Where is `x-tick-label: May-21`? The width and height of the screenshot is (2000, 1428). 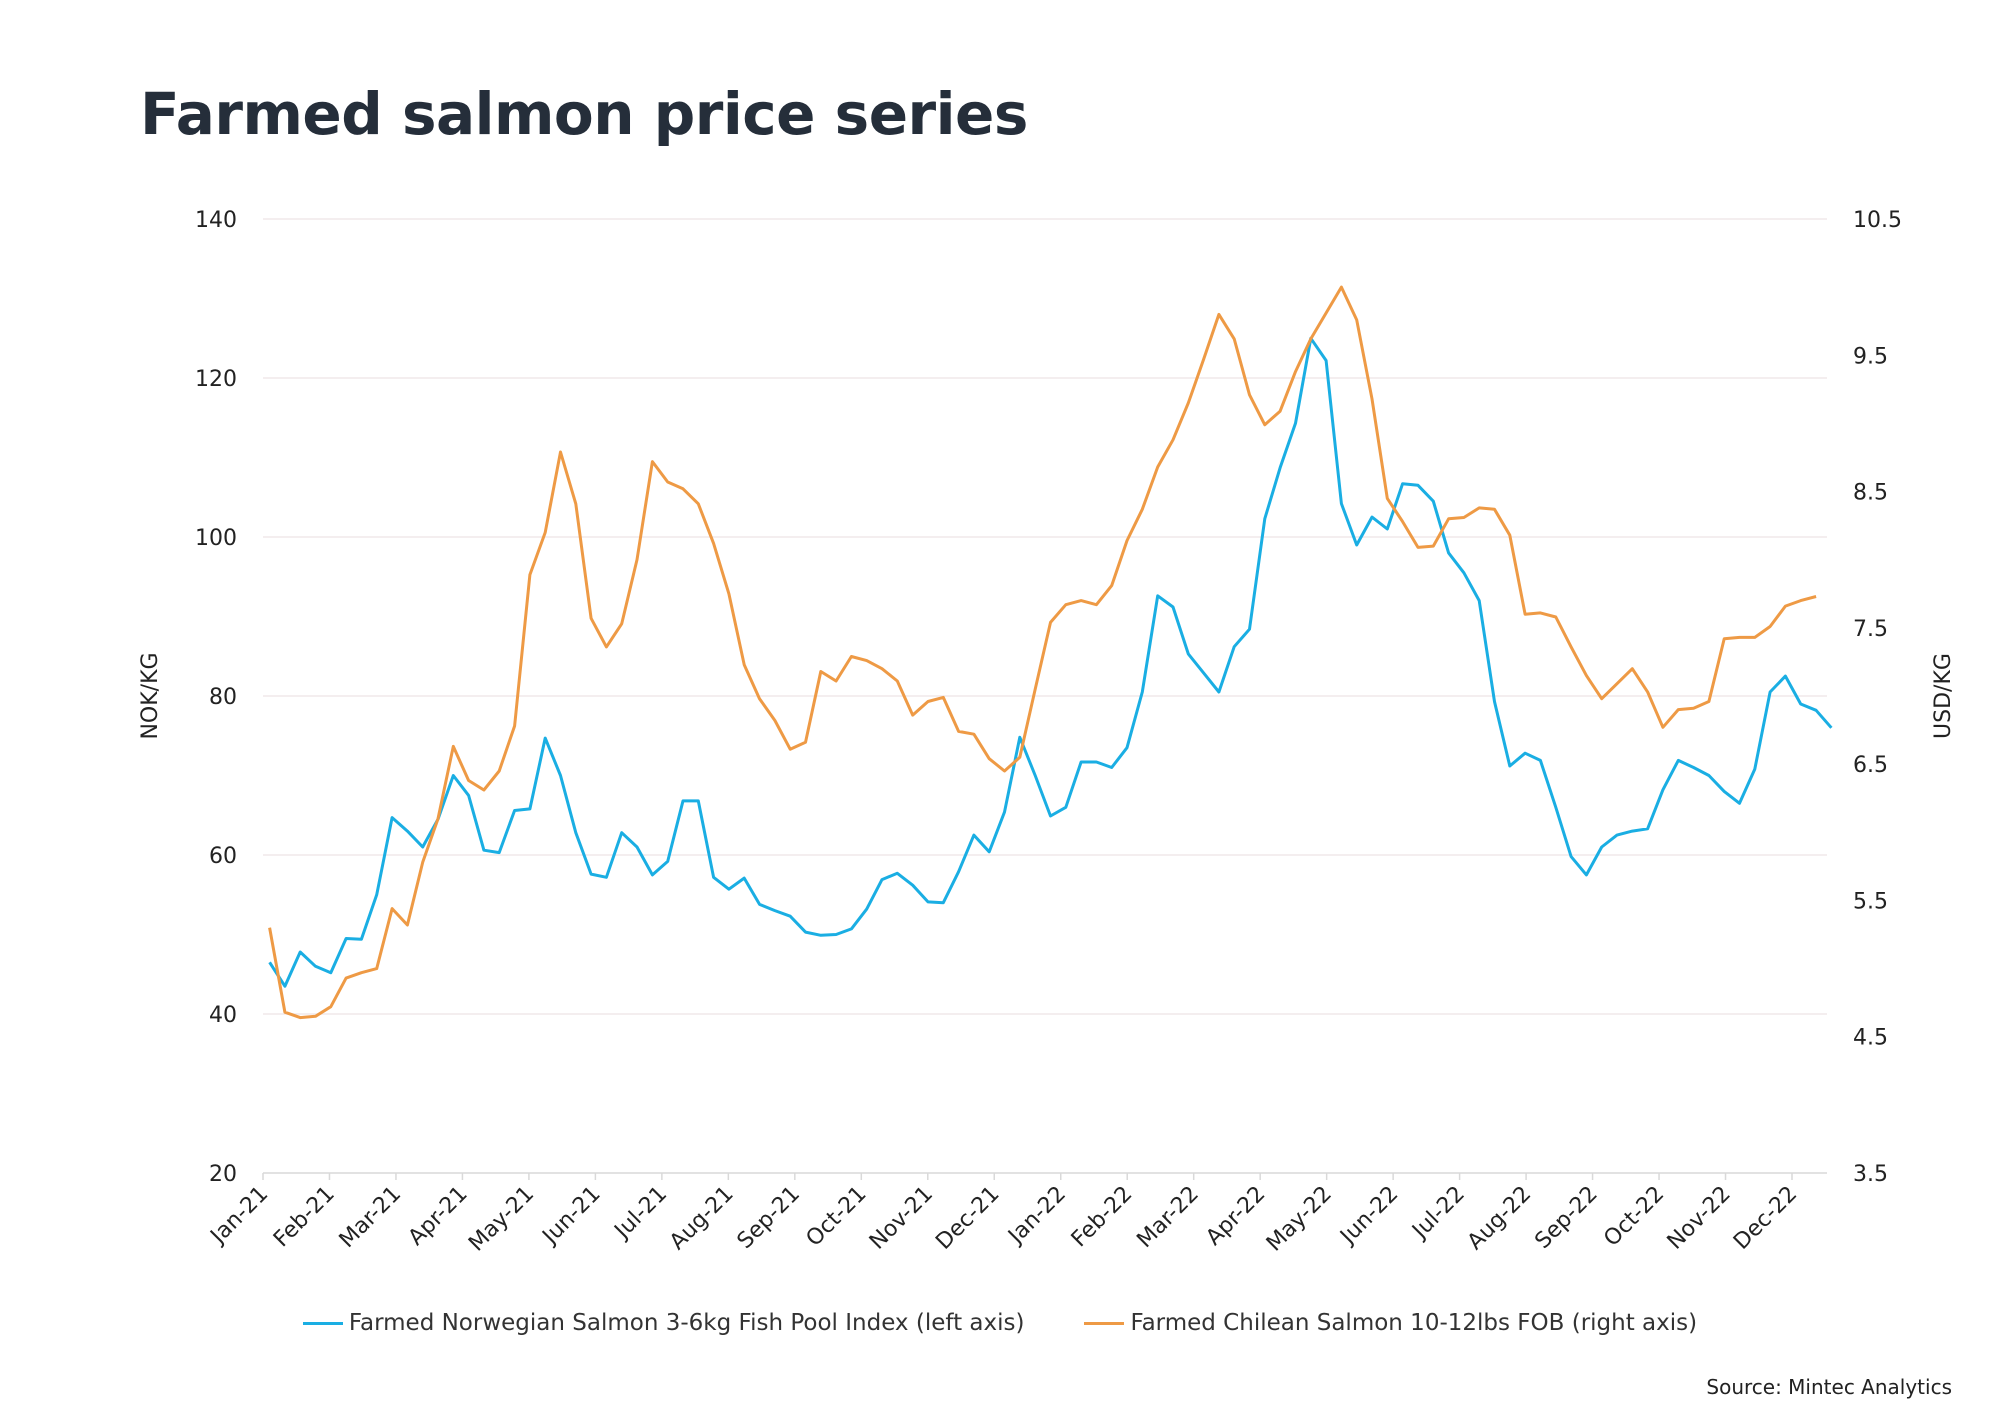 x-tick-label: May-21 is located at coordinates (501, 1219).